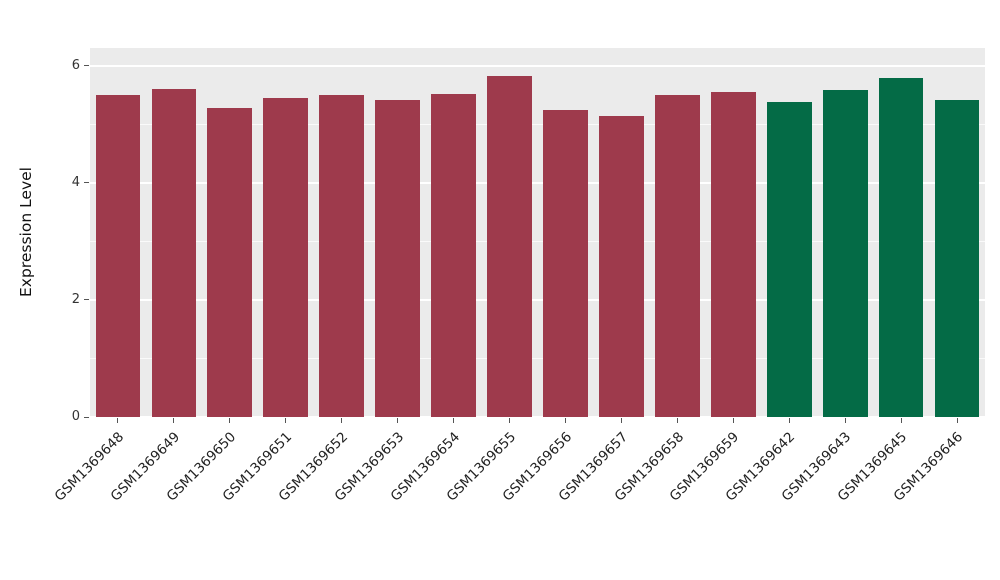 The width and height of the screenshot is (1000, 580). What do you see at coordinates (537, 417) in the screenshot?
I see `gridline-major-y0` at bounding box center [537, 417].